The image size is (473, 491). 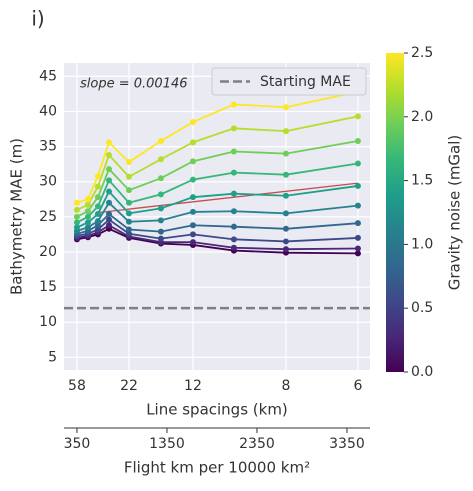 What do you see at coordinates (257, 444) in the screenshot?
I see `x2-tick-label: 2350` at bounding box center [257, 444].